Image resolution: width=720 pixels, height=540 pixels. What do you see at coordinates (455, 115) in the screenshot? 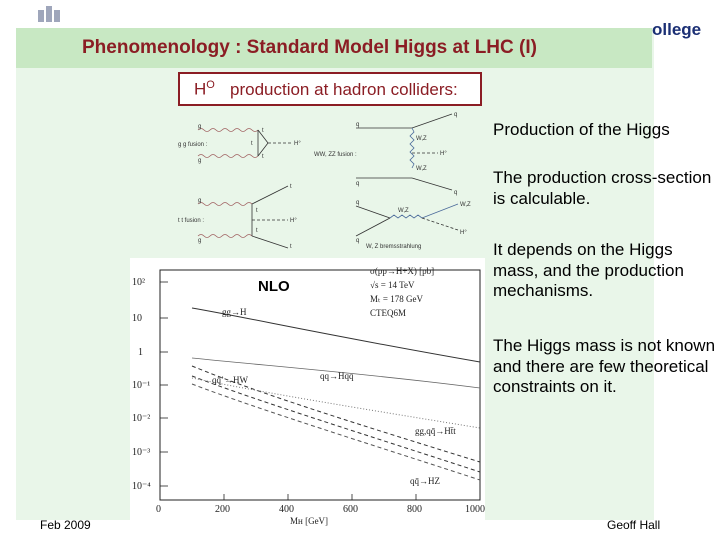
I see `ww-q2: q` at bounding box center [455, 115].